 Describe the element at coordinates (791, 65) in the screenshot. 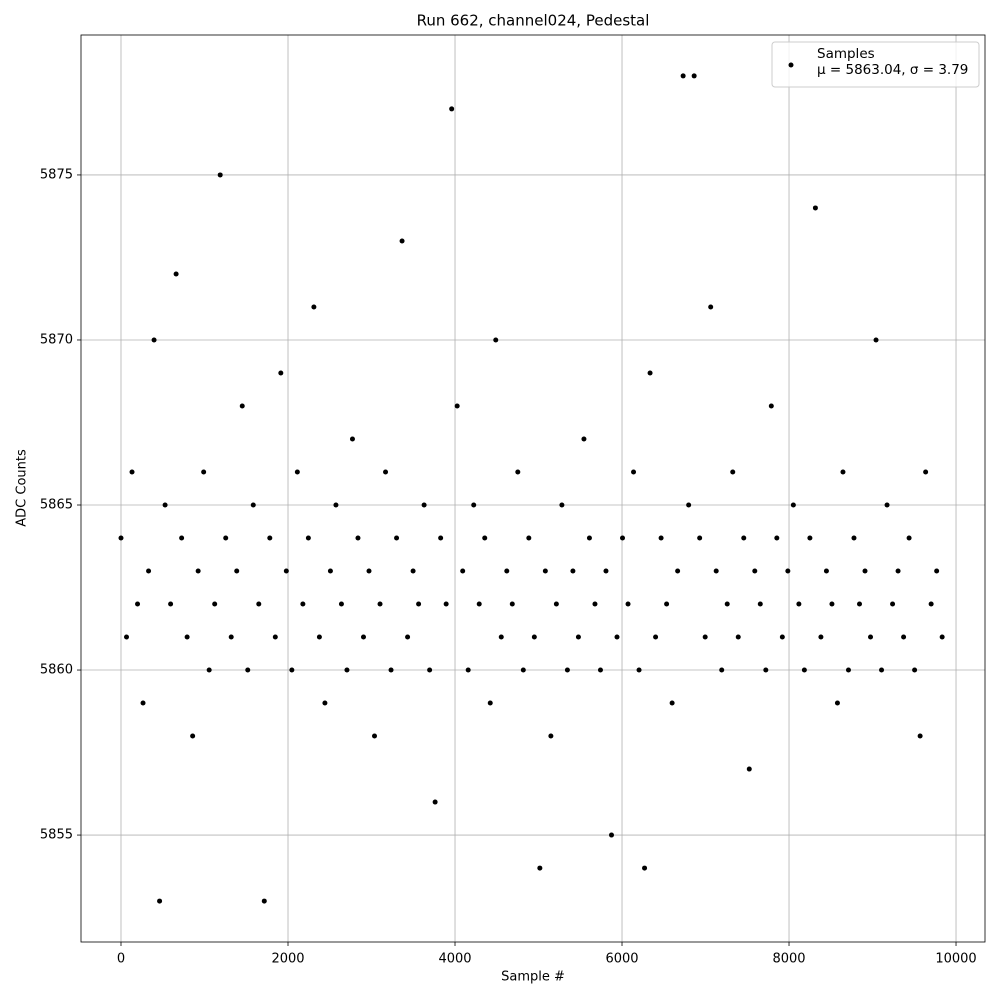

I see `legend-marker` at that location.